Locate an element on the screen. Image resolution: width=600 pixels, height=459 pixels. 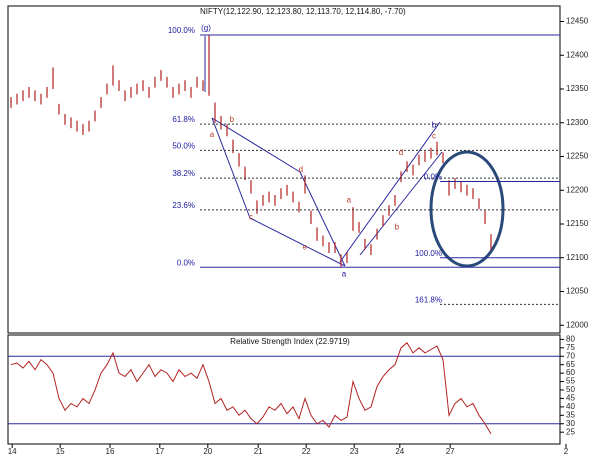
x-tick-label: 20 is located at coordinates (207, 451).